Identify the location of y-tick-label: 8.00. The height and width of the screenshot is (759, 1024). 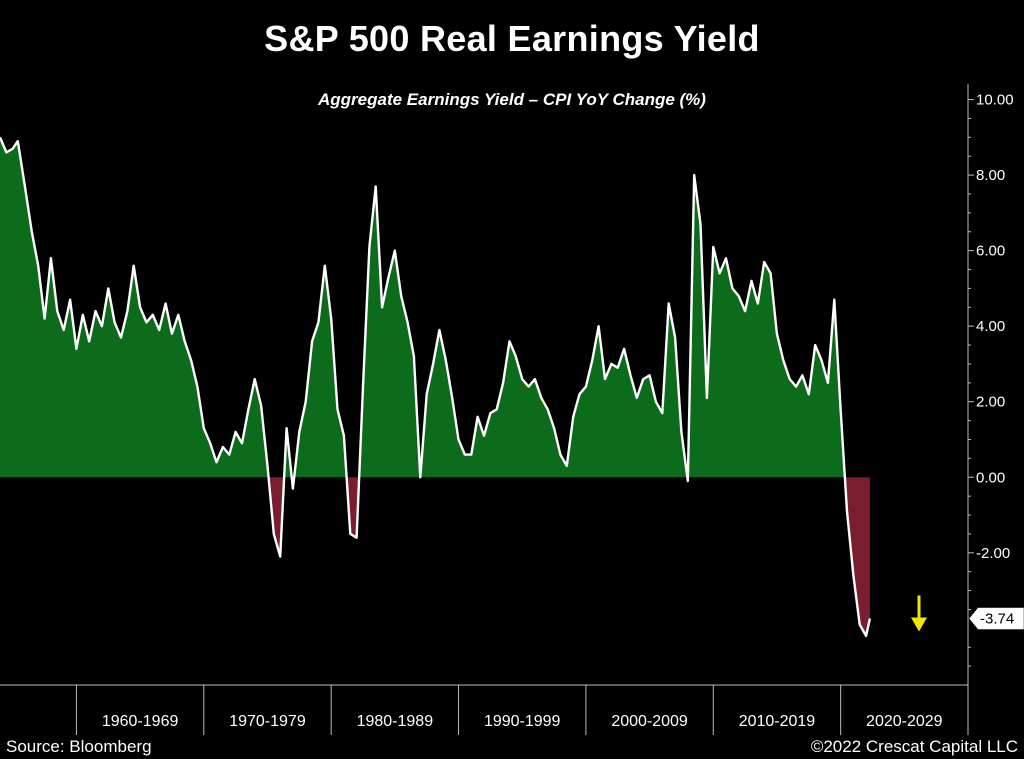
(990, 175).